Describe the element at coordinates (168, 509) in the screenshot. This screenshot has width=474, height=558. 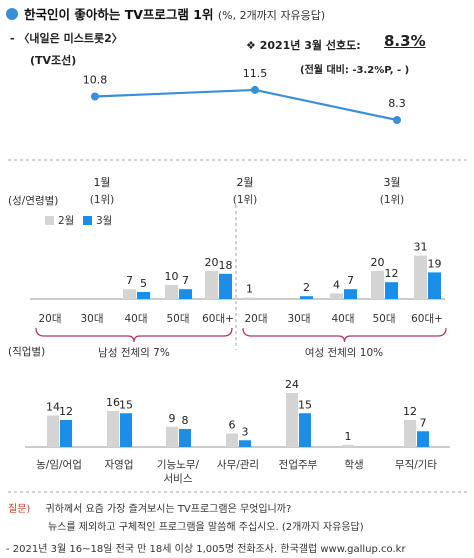
I see `question-line-1: 귀하께서 요즘 가장 즐겨보시는 TV프로그램은 무엇입니까?` at that location.